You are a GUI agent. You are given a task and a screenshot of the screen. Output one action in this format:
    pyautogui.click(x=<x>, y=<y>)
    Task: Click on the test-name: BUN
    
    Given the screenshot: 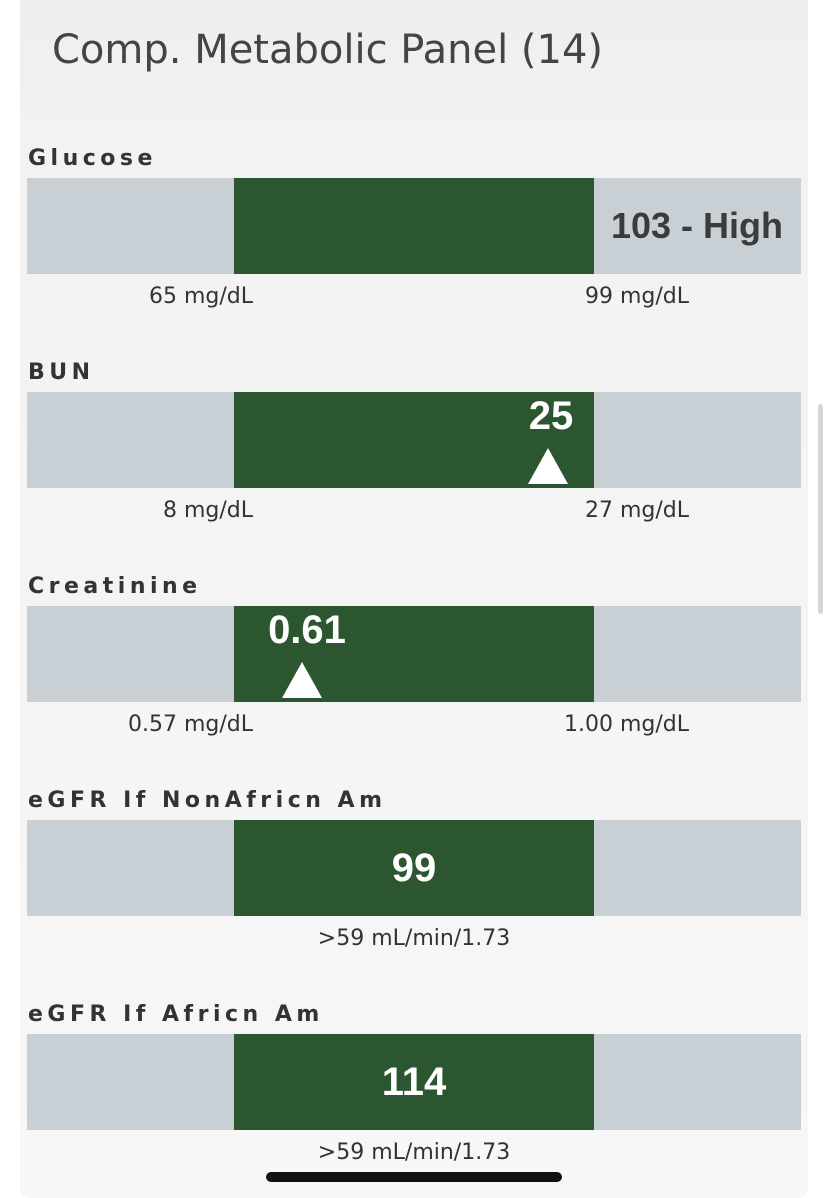 What is the action you would take?
    pyautogui.click(x=61, y=372)
    